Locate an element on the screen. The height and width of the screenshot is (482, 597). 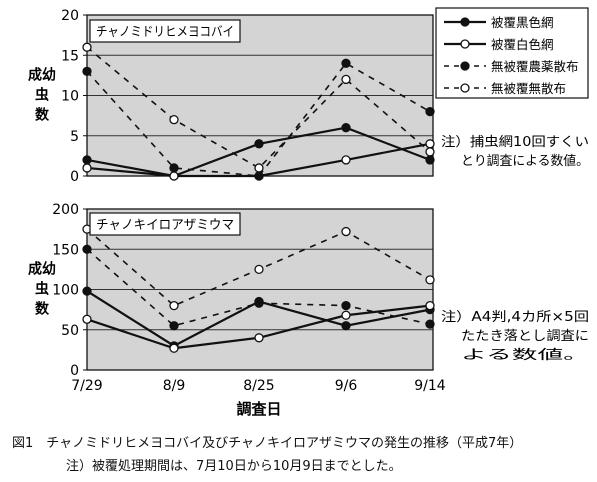
y-tick-label: 50 is located at coordinates (70, 331).